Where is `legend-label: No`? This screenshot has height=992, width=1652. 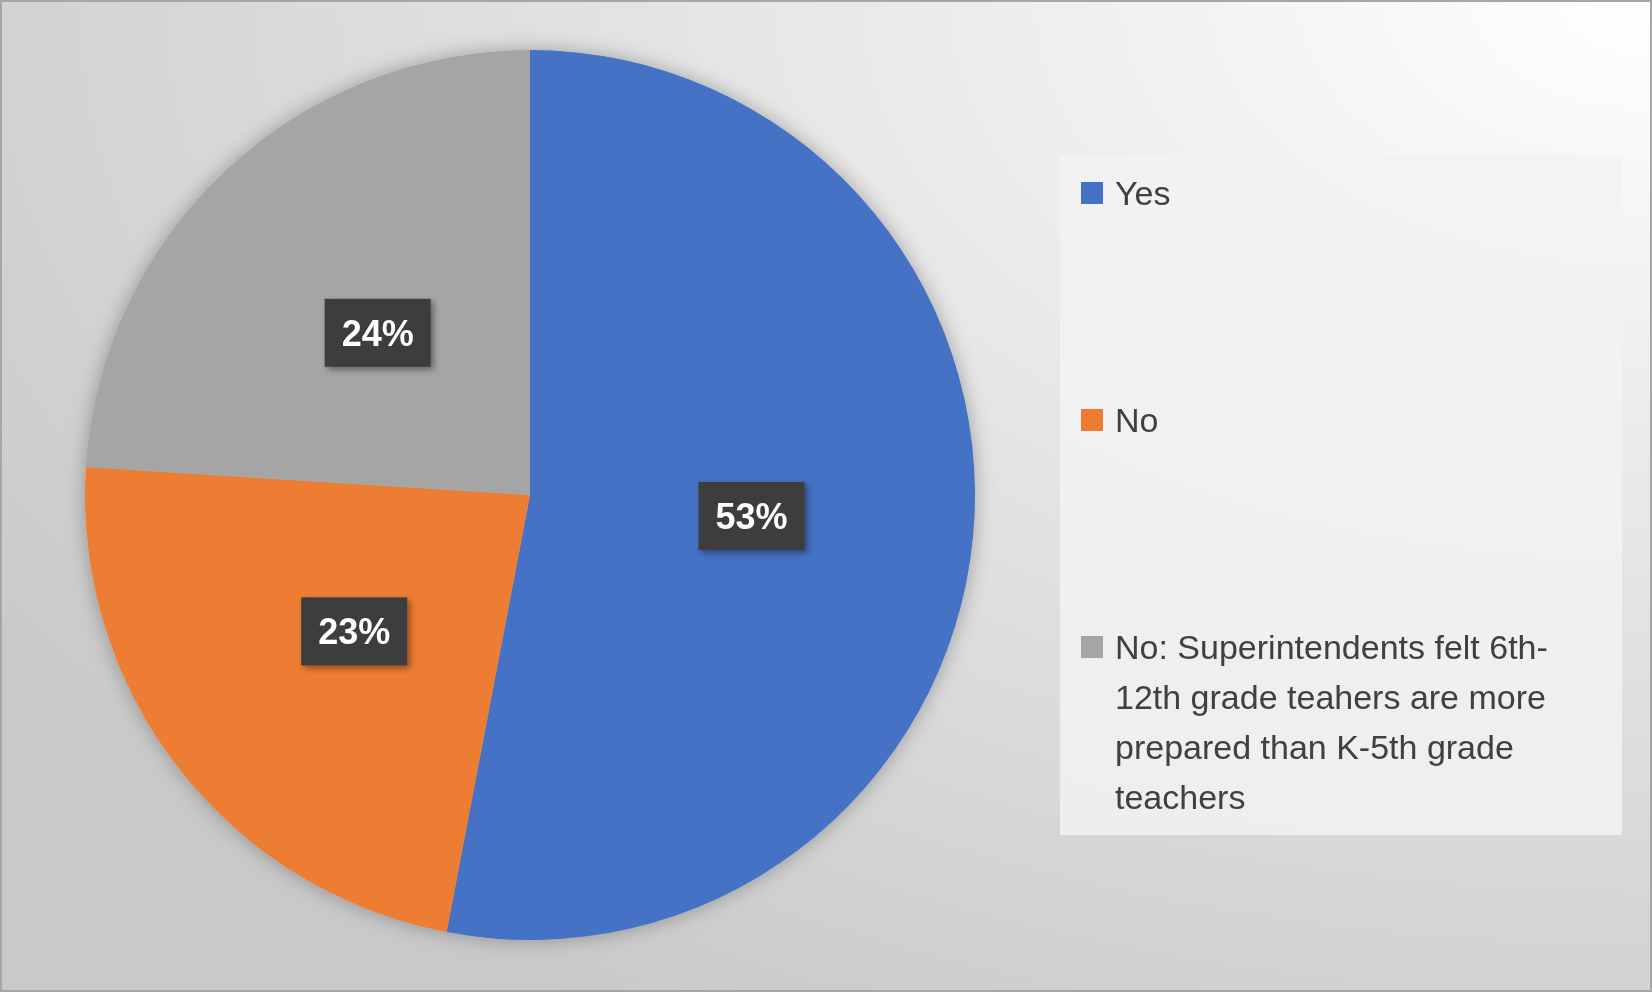
legend-label: No is located at coordinates (1137, 419).